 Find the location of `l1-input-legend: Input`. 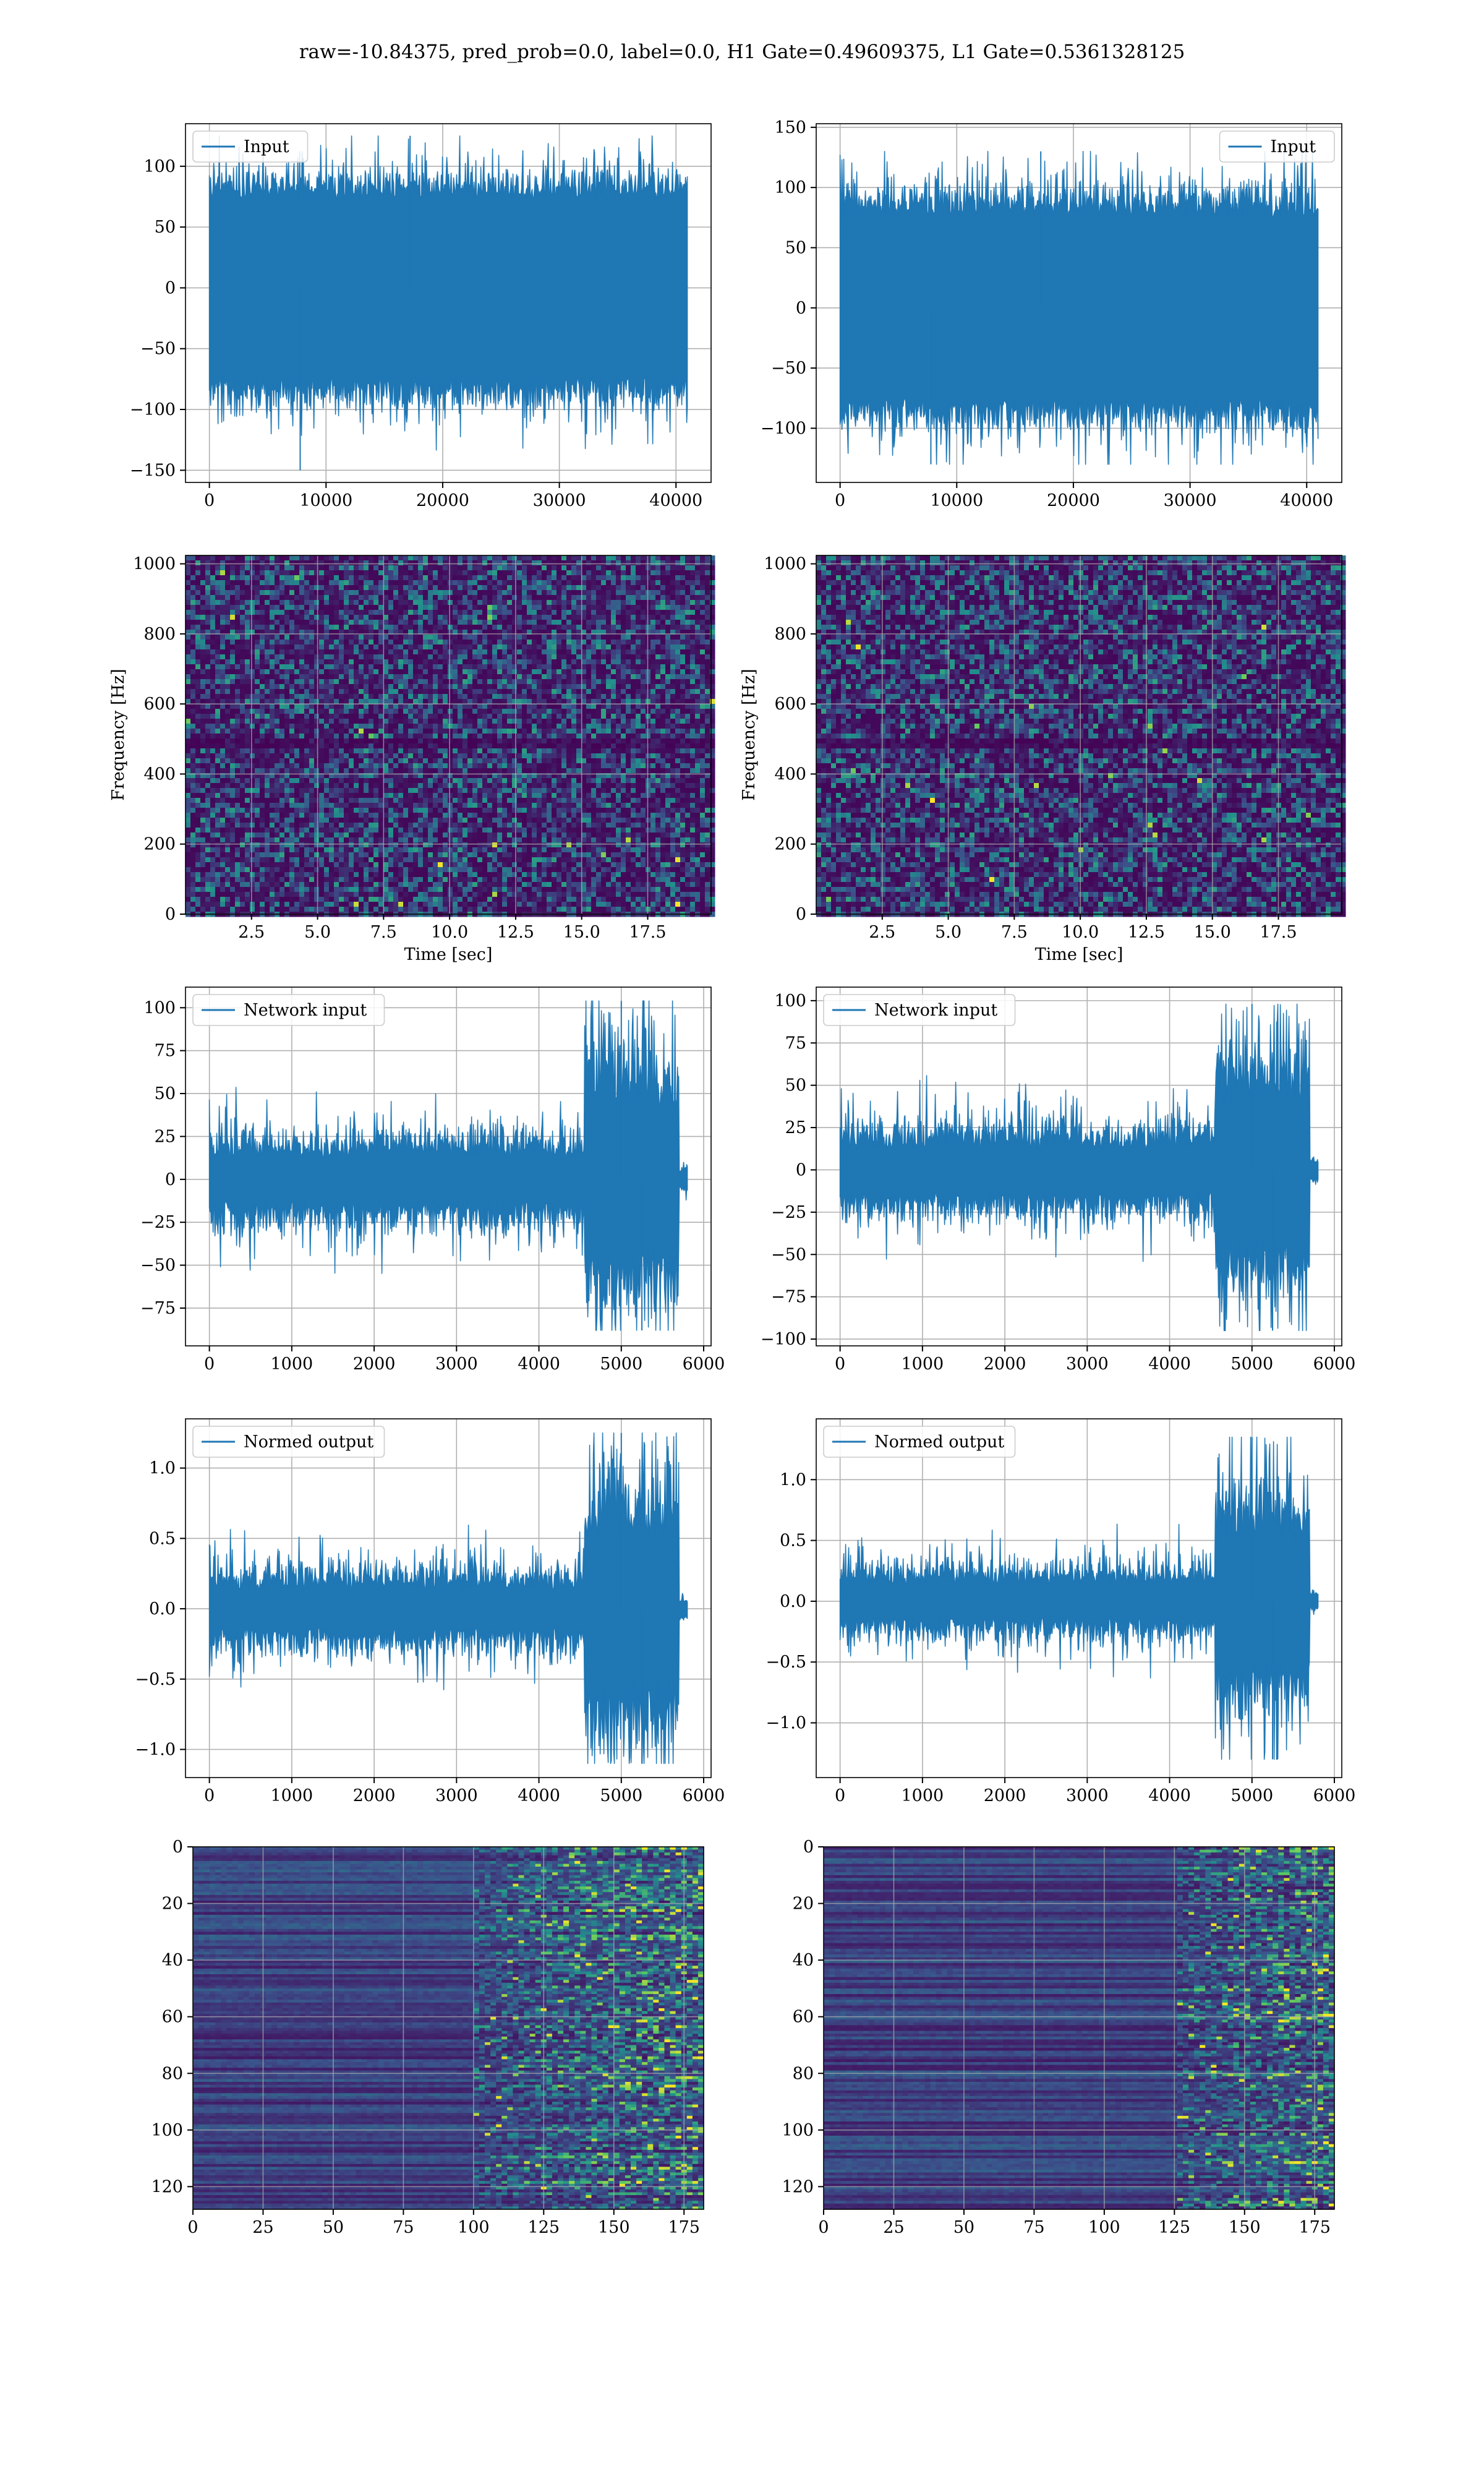

l1-input-legend: Input is located at coordinates (1277, 146).